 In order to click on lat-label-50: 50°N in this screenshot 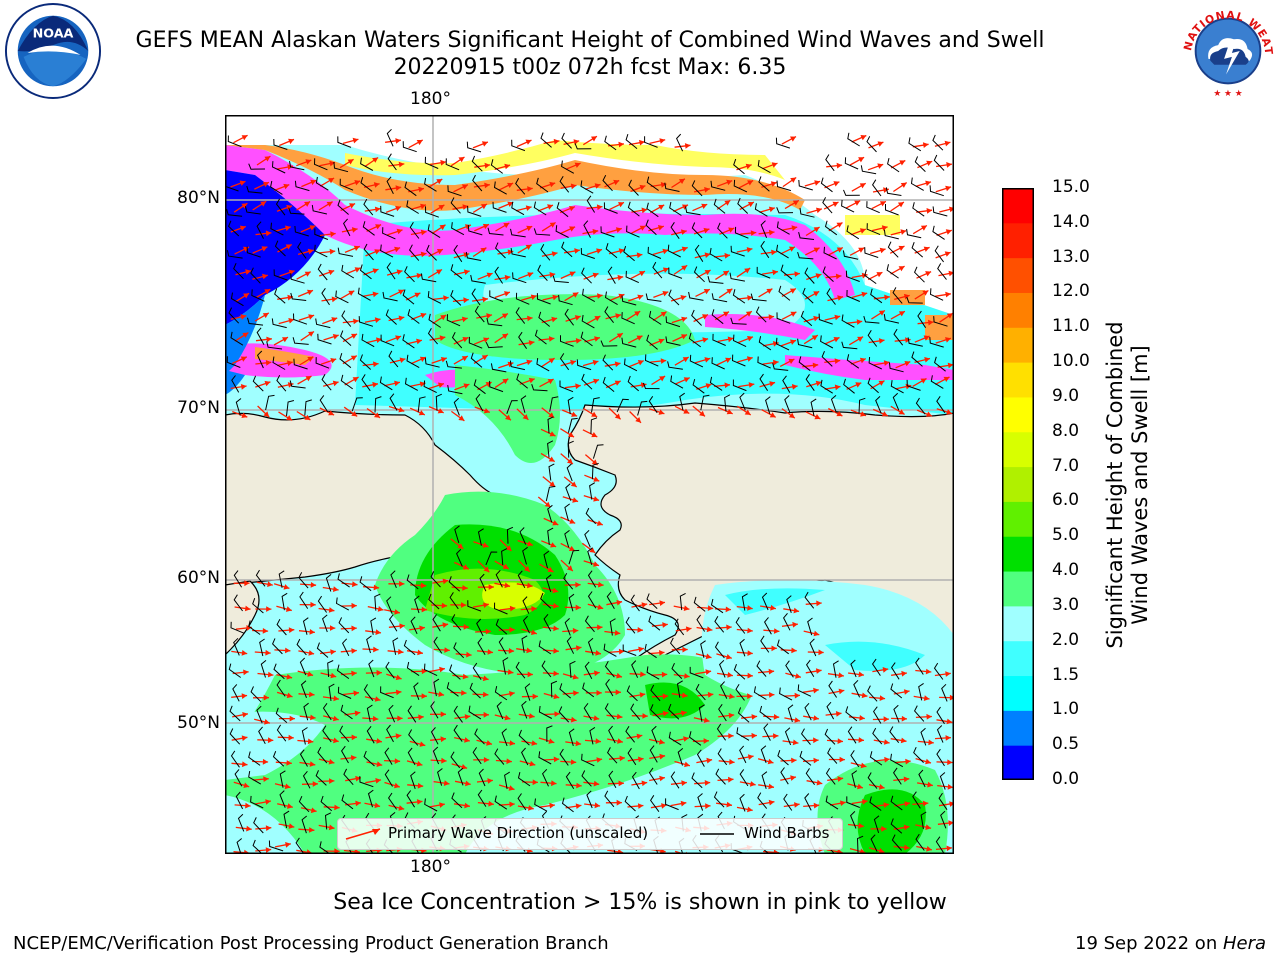, I will do `click(198, 723)`.